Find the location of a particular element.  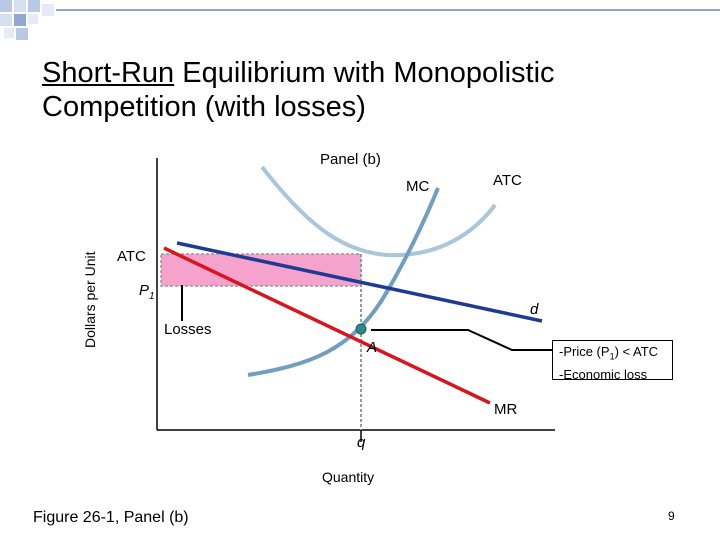

mc-curve is located at coordinates (343, 282).